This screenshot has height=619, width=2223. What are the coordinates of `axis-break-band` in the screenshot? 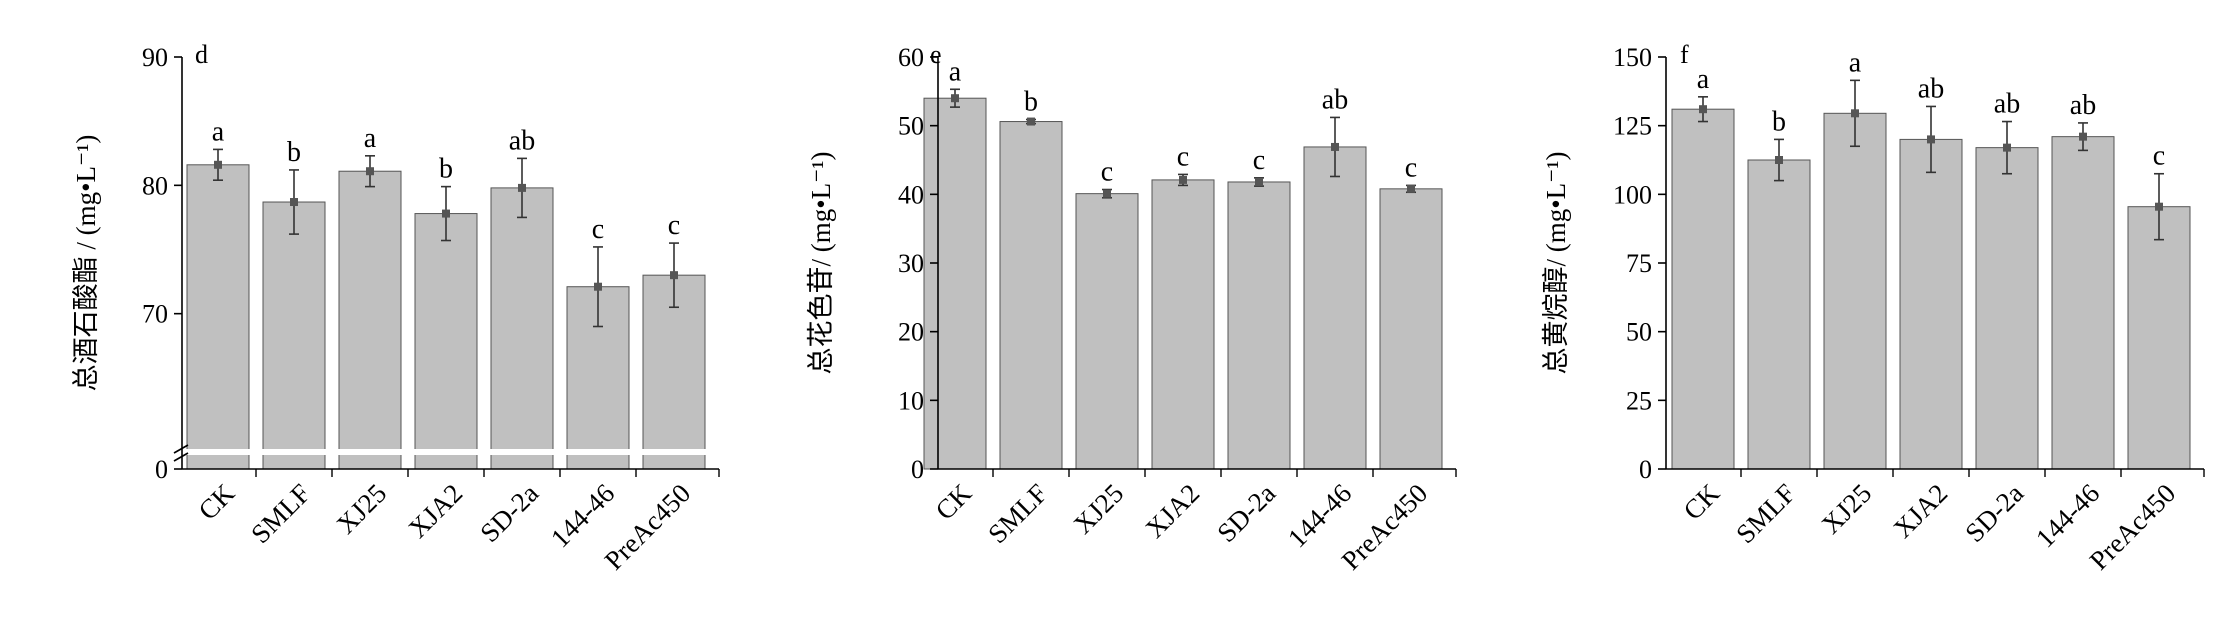 It's located at (451, 452).